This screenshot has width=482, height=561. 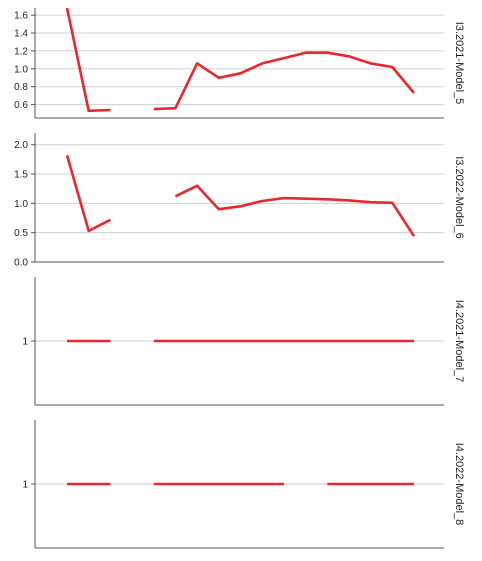 I want to click on y-tick-label: 0.0, so click(x=21, y=263).